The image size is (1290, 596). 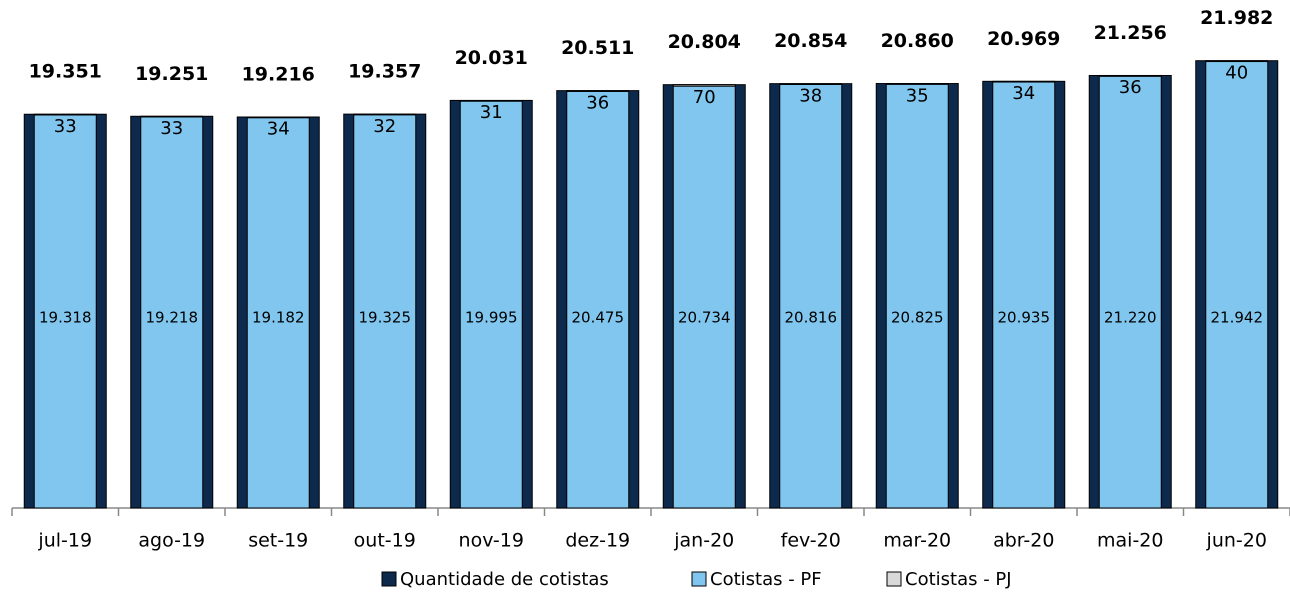 What do you see at coordinates (1237, 318) in the screenshot?
I see `pf-label: 21.942` at bounding box center [1237, 318].